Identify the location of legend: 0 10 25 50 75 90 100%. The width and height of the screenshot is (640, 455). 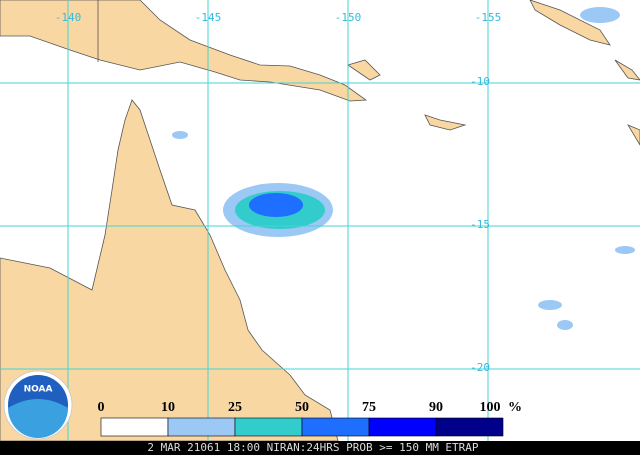
(310, 418).